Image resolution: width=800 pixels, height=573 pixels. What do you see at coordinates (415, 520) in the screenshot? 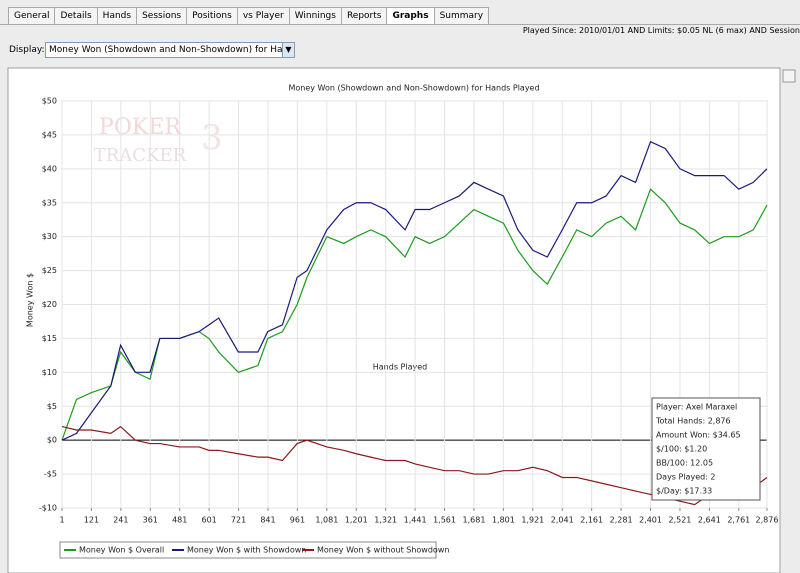
I see `x-tick-label: 1,441` at bounding box center [415, 520].